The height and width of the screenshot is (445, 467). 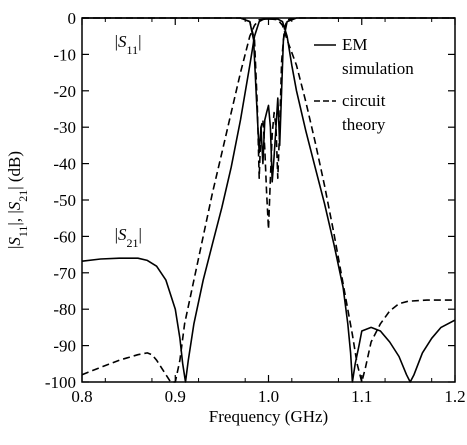 I want to click on y-tick-label: -90, so click(x=64, y=346).